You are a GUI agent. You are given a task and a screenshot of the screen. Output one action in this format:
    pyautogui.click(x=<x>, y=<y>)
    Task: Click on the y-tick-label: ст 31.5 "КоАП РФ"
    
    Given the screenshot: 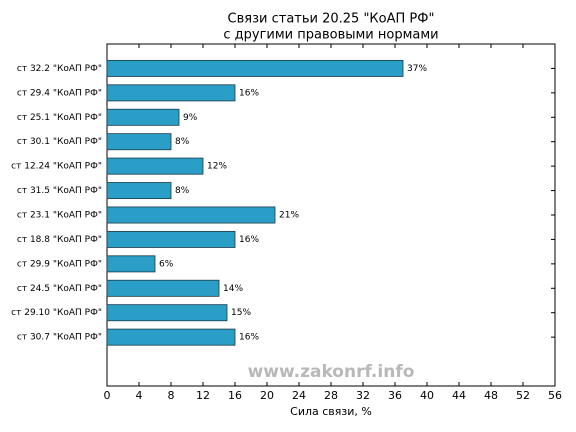 What is the action you would take?
    pyautogui.click(x=59, y=191)
    